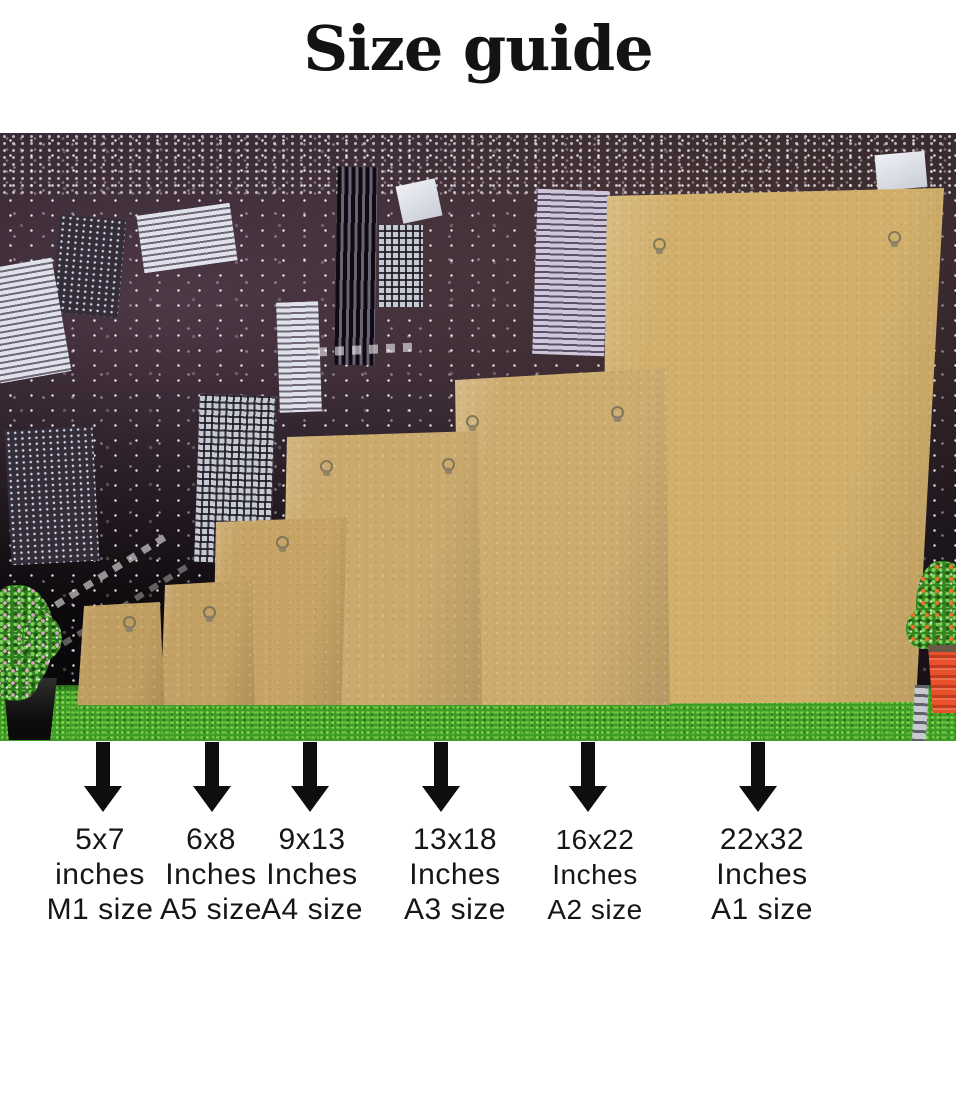 The width and height of the screenshot is (956, 1098). I want to click on size-label-16x22: 16x22 Inches A2 size, so click(595, 874).